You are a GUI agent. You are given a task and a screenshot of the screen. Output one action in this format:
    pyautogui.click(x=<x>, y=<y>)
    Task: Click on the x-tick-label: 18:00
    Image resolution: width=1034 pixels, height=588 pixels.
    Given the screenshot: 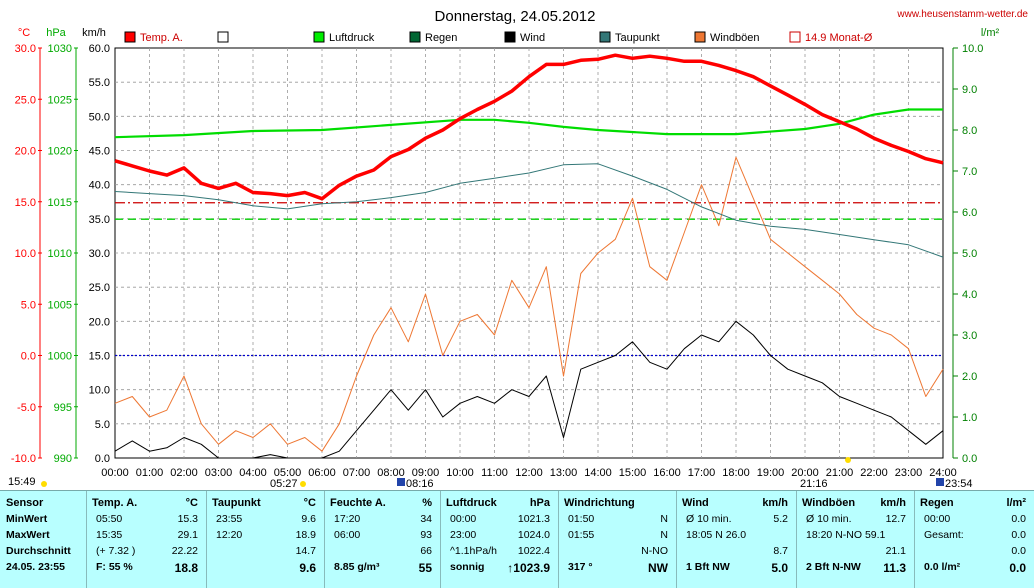 What is the action you would take?
    pyautogui.click(x=736, y=473)
    